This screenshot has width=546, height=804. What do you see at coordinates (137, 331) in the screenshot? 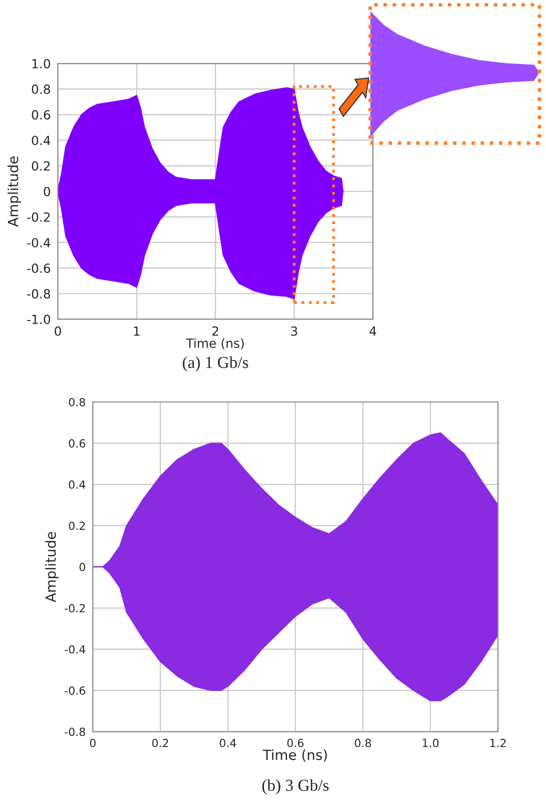
I see `x-tick-label: 1` at bounding box center [137, 331].